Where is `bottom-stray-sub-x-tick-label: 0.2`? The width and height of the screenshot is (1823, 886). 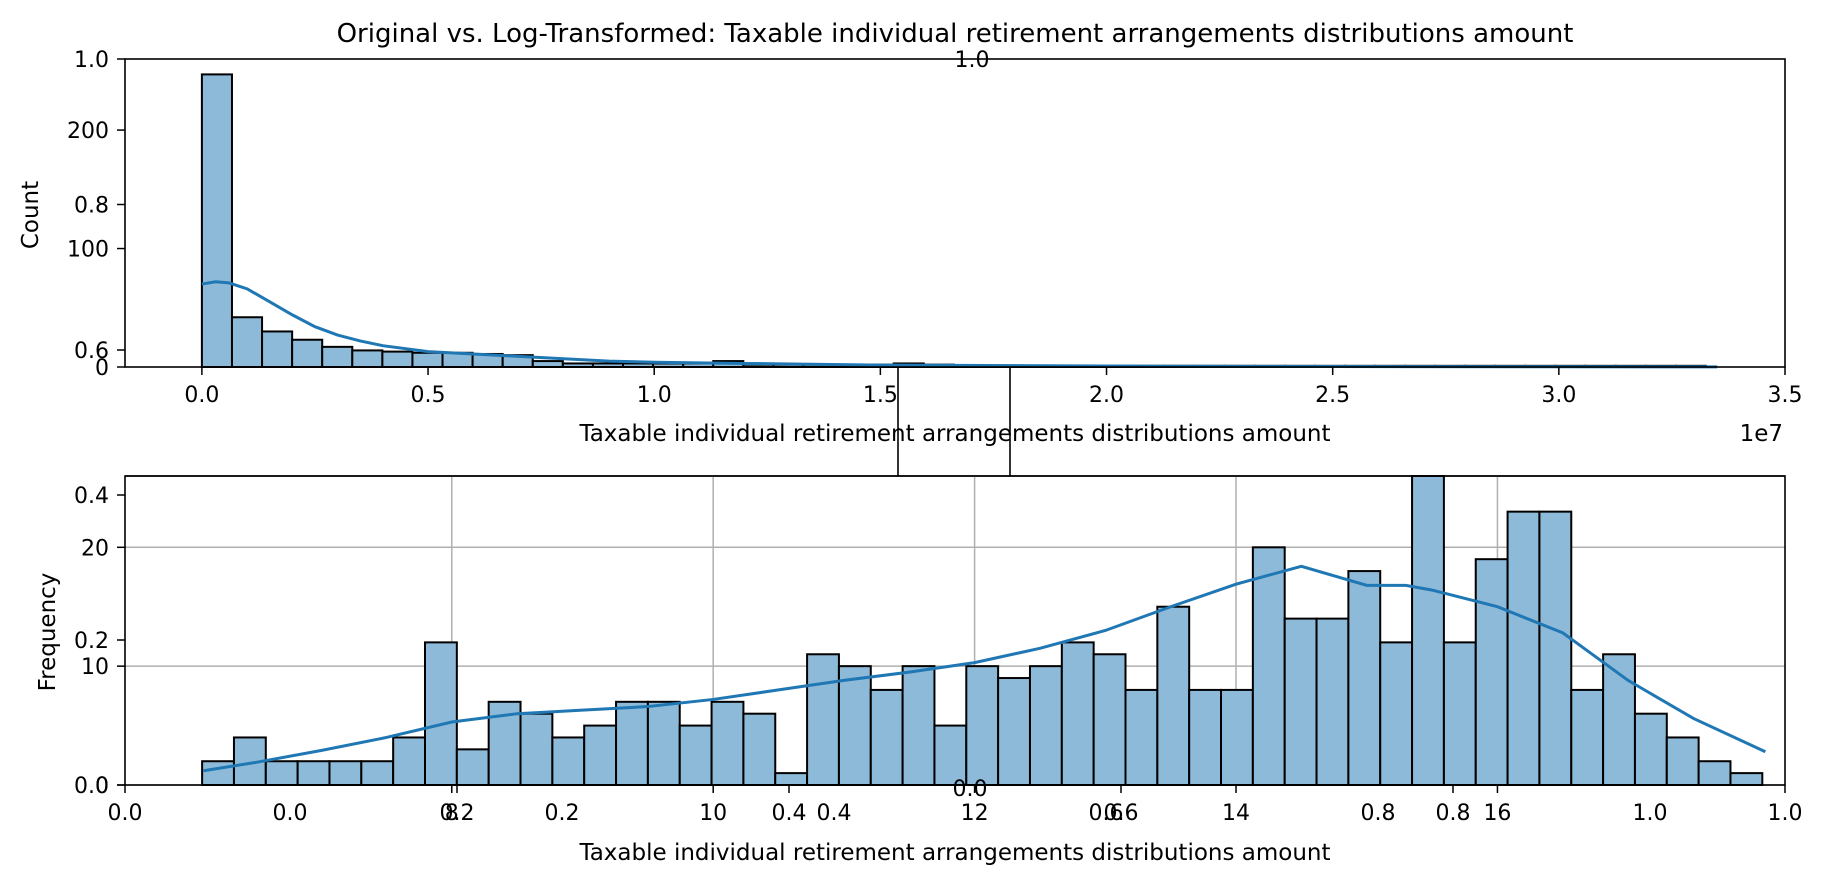
bottom-stray-sub-x-tick-label: 0.2 is located at coordinates (562, 813).